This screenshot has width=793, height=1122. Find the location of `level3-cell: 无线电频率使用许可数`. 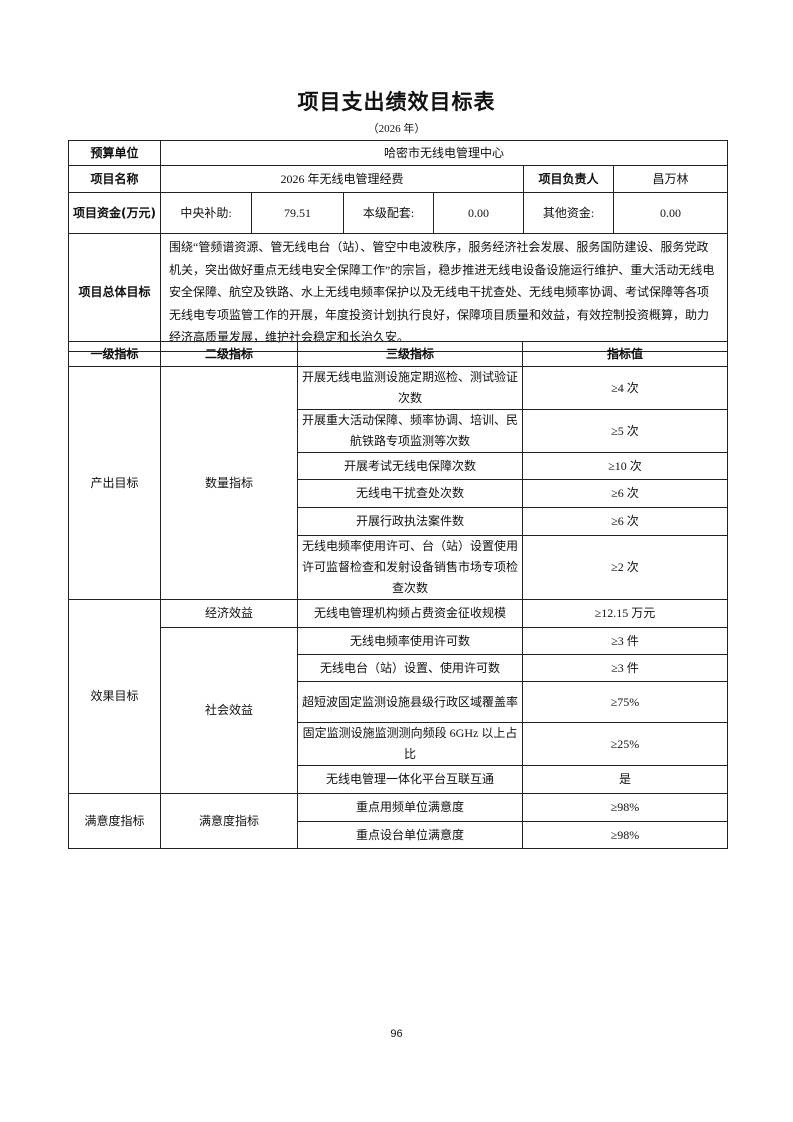

level3-cell: 无线电频率使用许可数 is located at coordinates (410, 641).